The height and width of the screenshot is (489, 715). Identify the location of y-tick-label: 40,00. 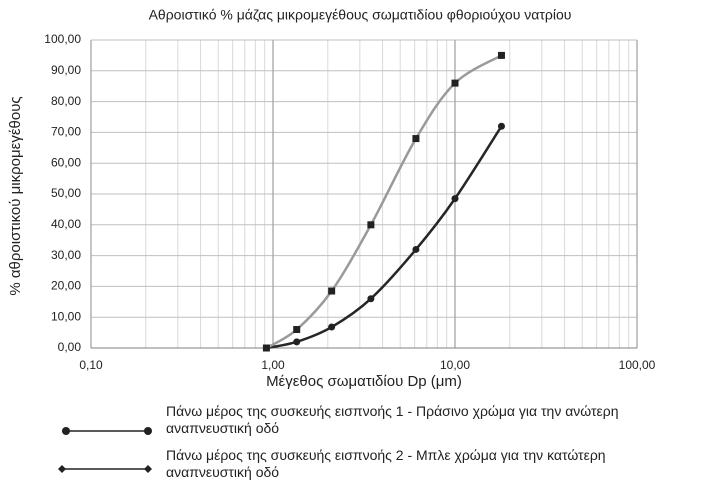
(66, 224).